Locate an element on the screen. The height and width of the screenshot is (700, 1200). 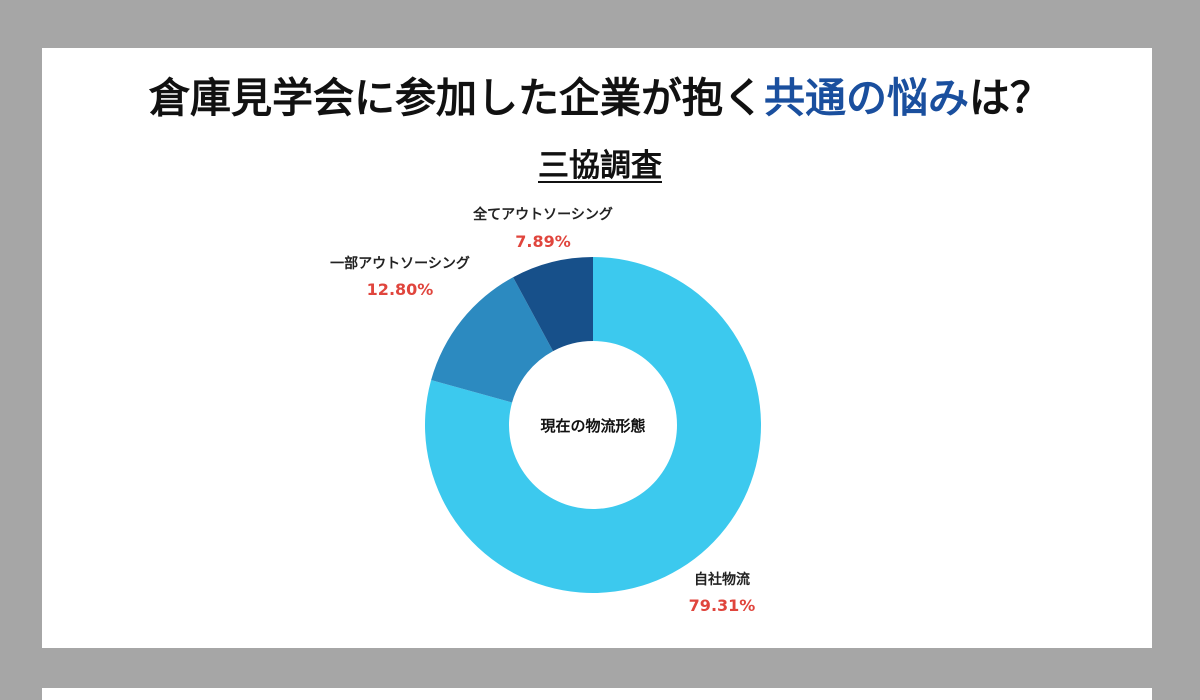
slice-label-self-logistics: 自社物流 is located at coordinates (722, 579).